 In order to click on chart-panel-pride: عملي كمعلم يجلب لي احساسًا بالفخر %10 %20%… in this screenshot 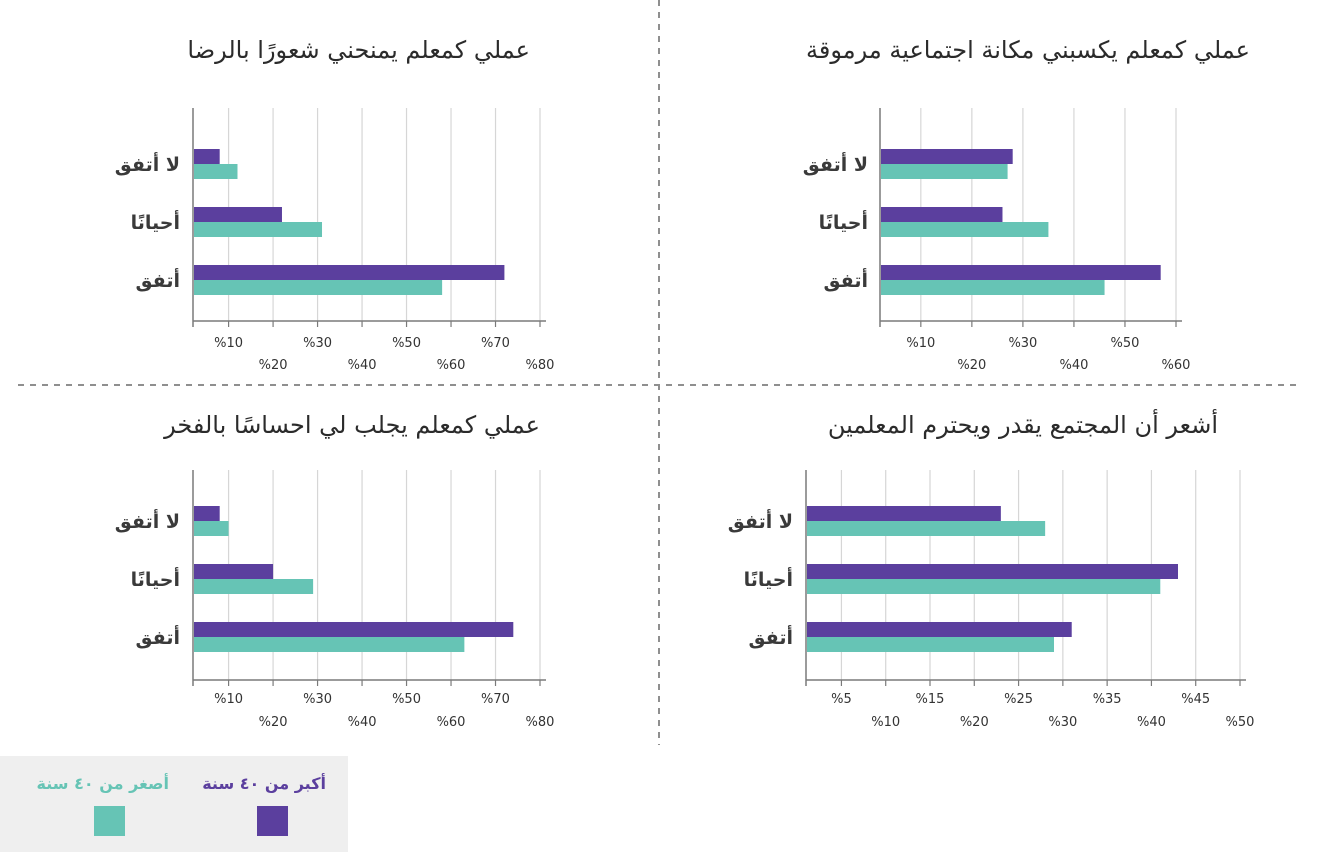, I will do `click(335, 570)`.